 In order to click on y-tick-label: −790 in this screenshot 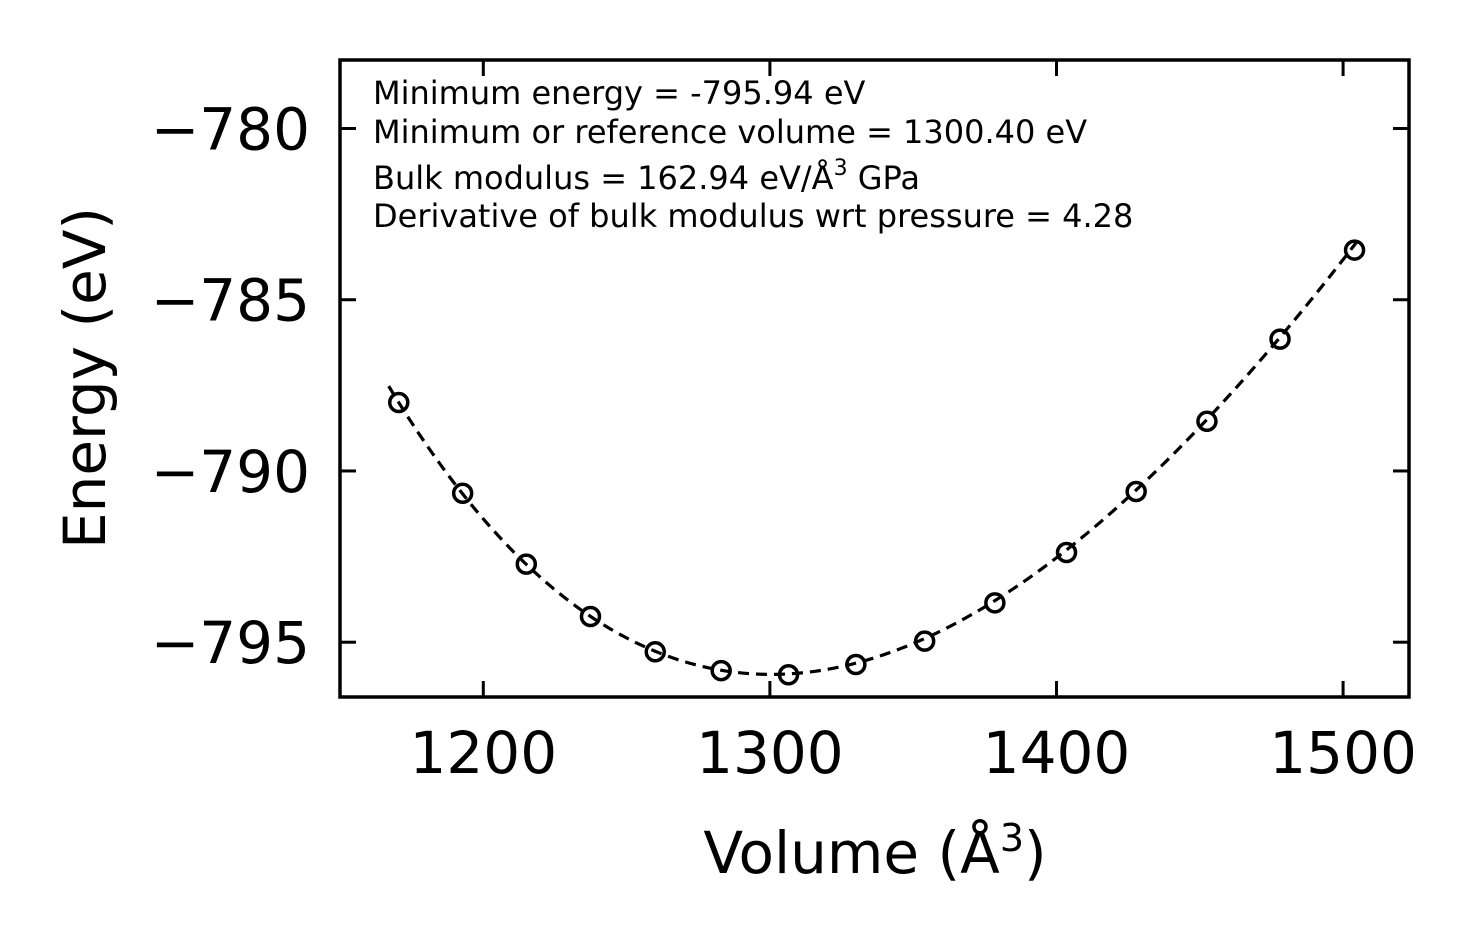, I will do `click(230, 472)`.